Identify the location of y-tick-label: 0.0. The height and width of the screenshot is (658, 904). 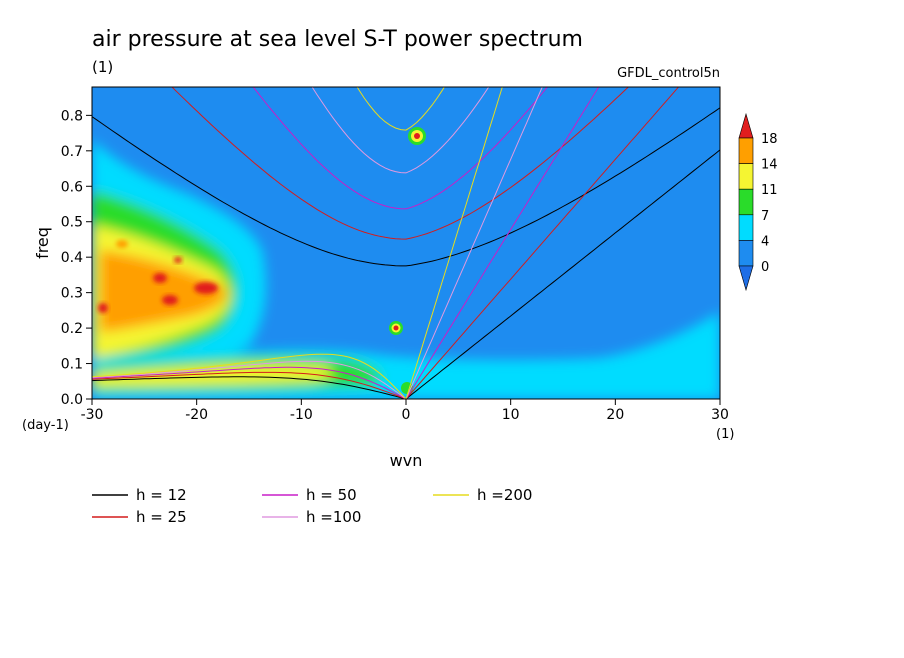
(72, 400).